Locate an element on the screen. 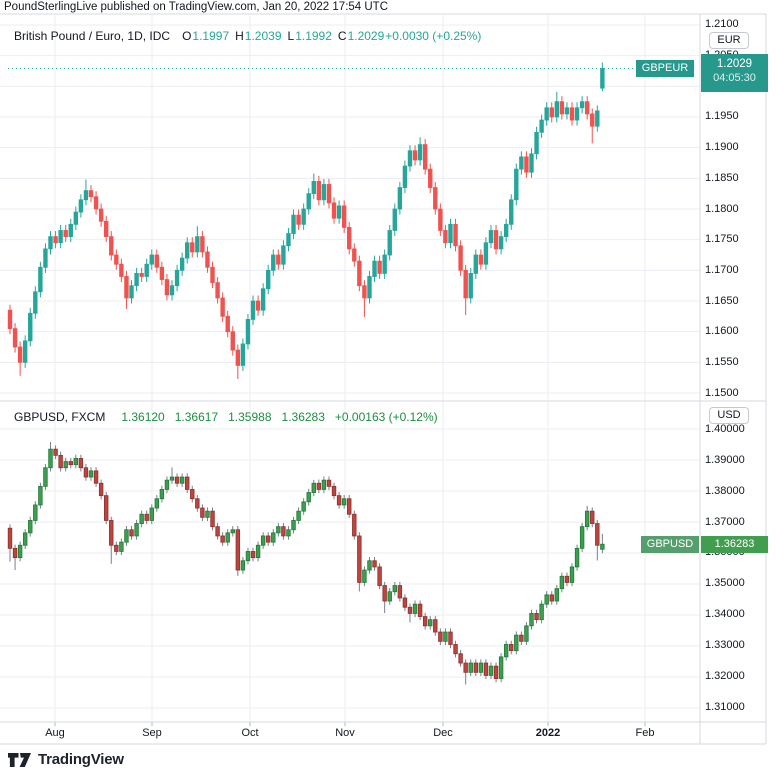 This screenshot has height=780, width=776. time-axis-label: Nov is located at coordinates (345, 733).